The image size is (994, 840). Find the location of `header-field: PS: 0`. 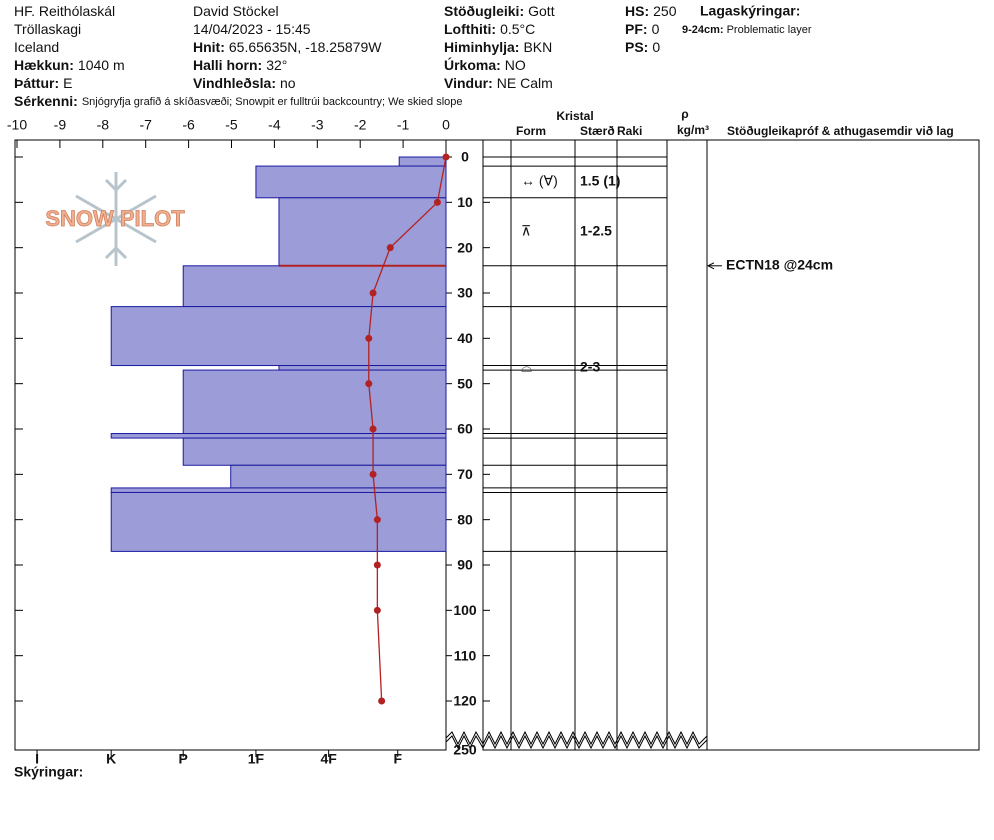

header-field: PS: 0 is located at coordinates (642, 47).